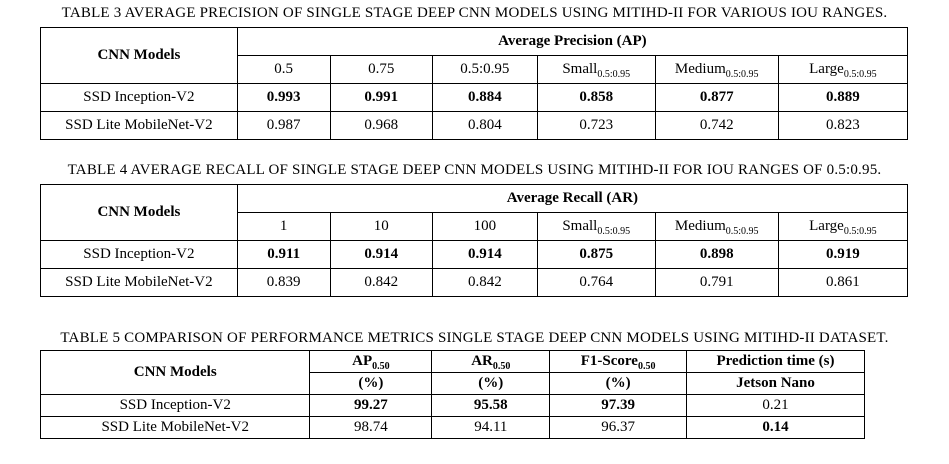  Describe the element at coordinates (843, 226) in the screenshot. I see `table-4-col-large: Large0.5:0.95` at that location.